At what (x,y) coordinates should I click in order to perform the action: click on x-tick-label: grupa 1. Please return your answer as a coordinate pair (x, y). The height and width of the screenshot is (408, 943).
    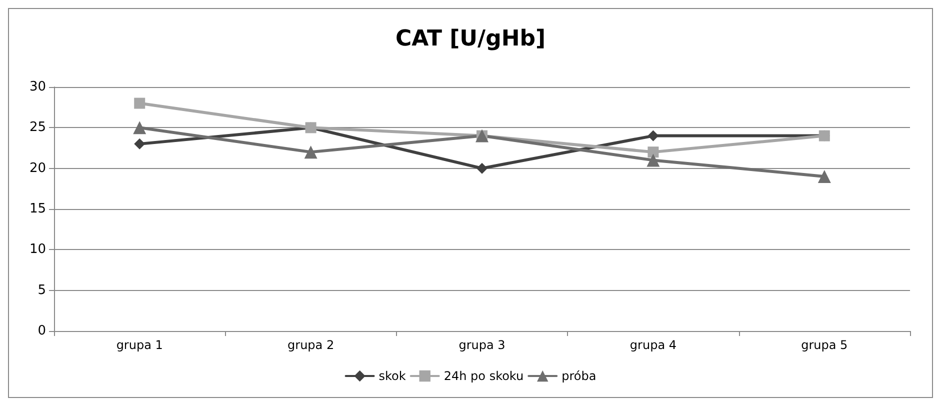
    Looking at the image, I should click on (139, 345).